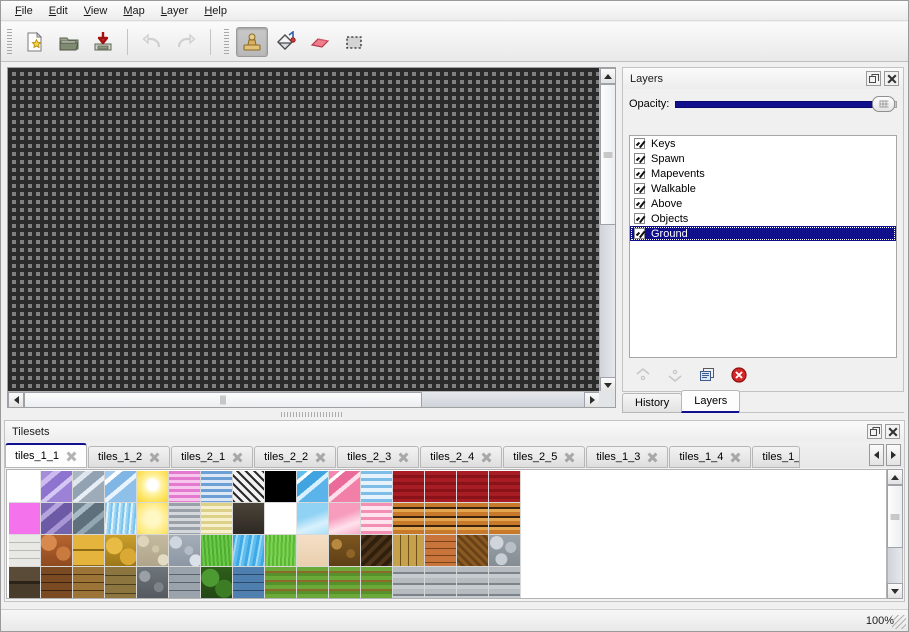 This screenshot has width=909, height=632. Describe the element at coordinates (763, 143) in the screenshot. I see `layer-row-keys: Keys` at that location.